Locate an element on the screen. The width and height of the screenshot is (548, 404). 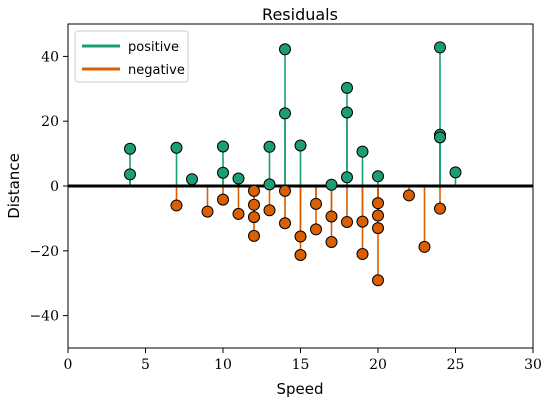
x-axis-label: Speed is located at coordinates (299, 389).